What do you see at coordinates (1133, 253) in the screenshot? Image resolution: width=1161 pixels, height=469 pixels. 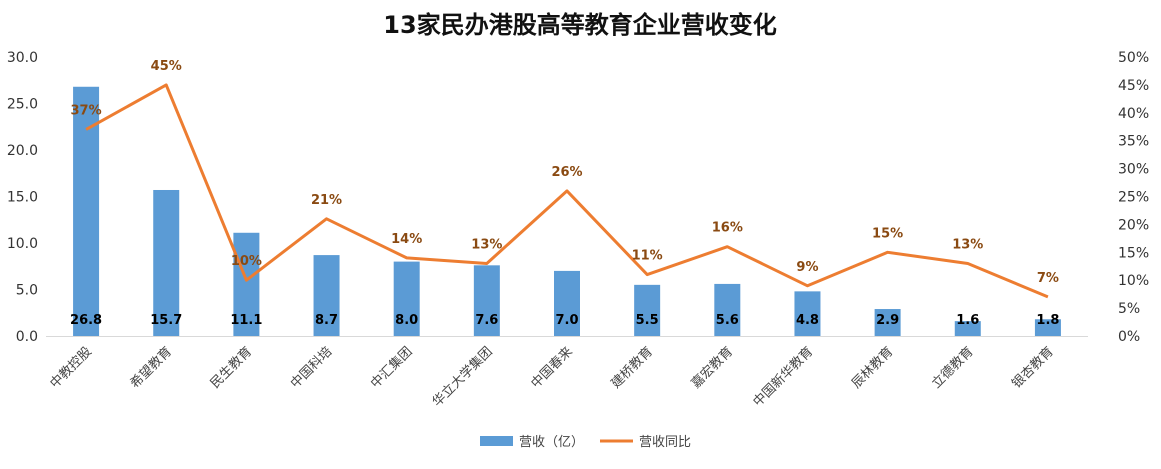 I see `y-right-tick-label: 15%` at bounding box center [1133, 253].